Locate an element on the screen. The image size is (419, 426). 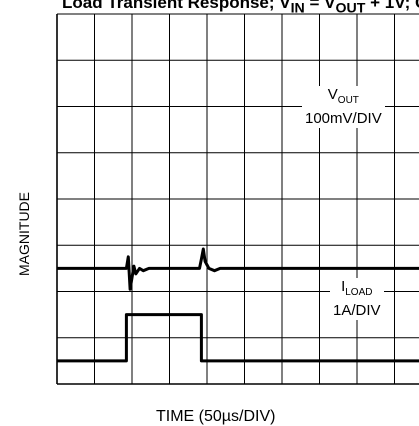
iload-trace is located at coordinates (238, 338).